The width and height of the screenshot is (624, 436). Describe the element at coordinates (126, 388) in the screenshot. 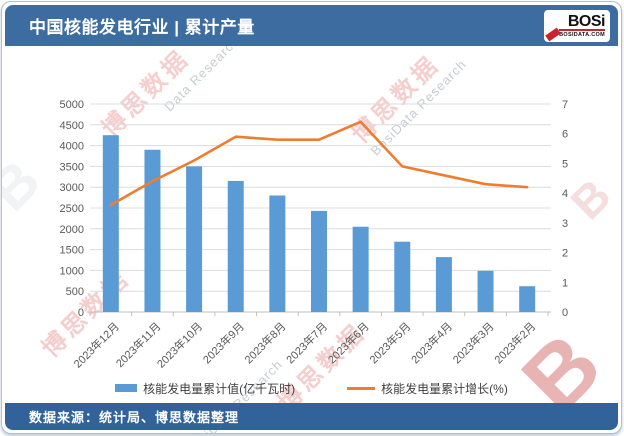

I see `bar-series-swatch-icon` at that location.